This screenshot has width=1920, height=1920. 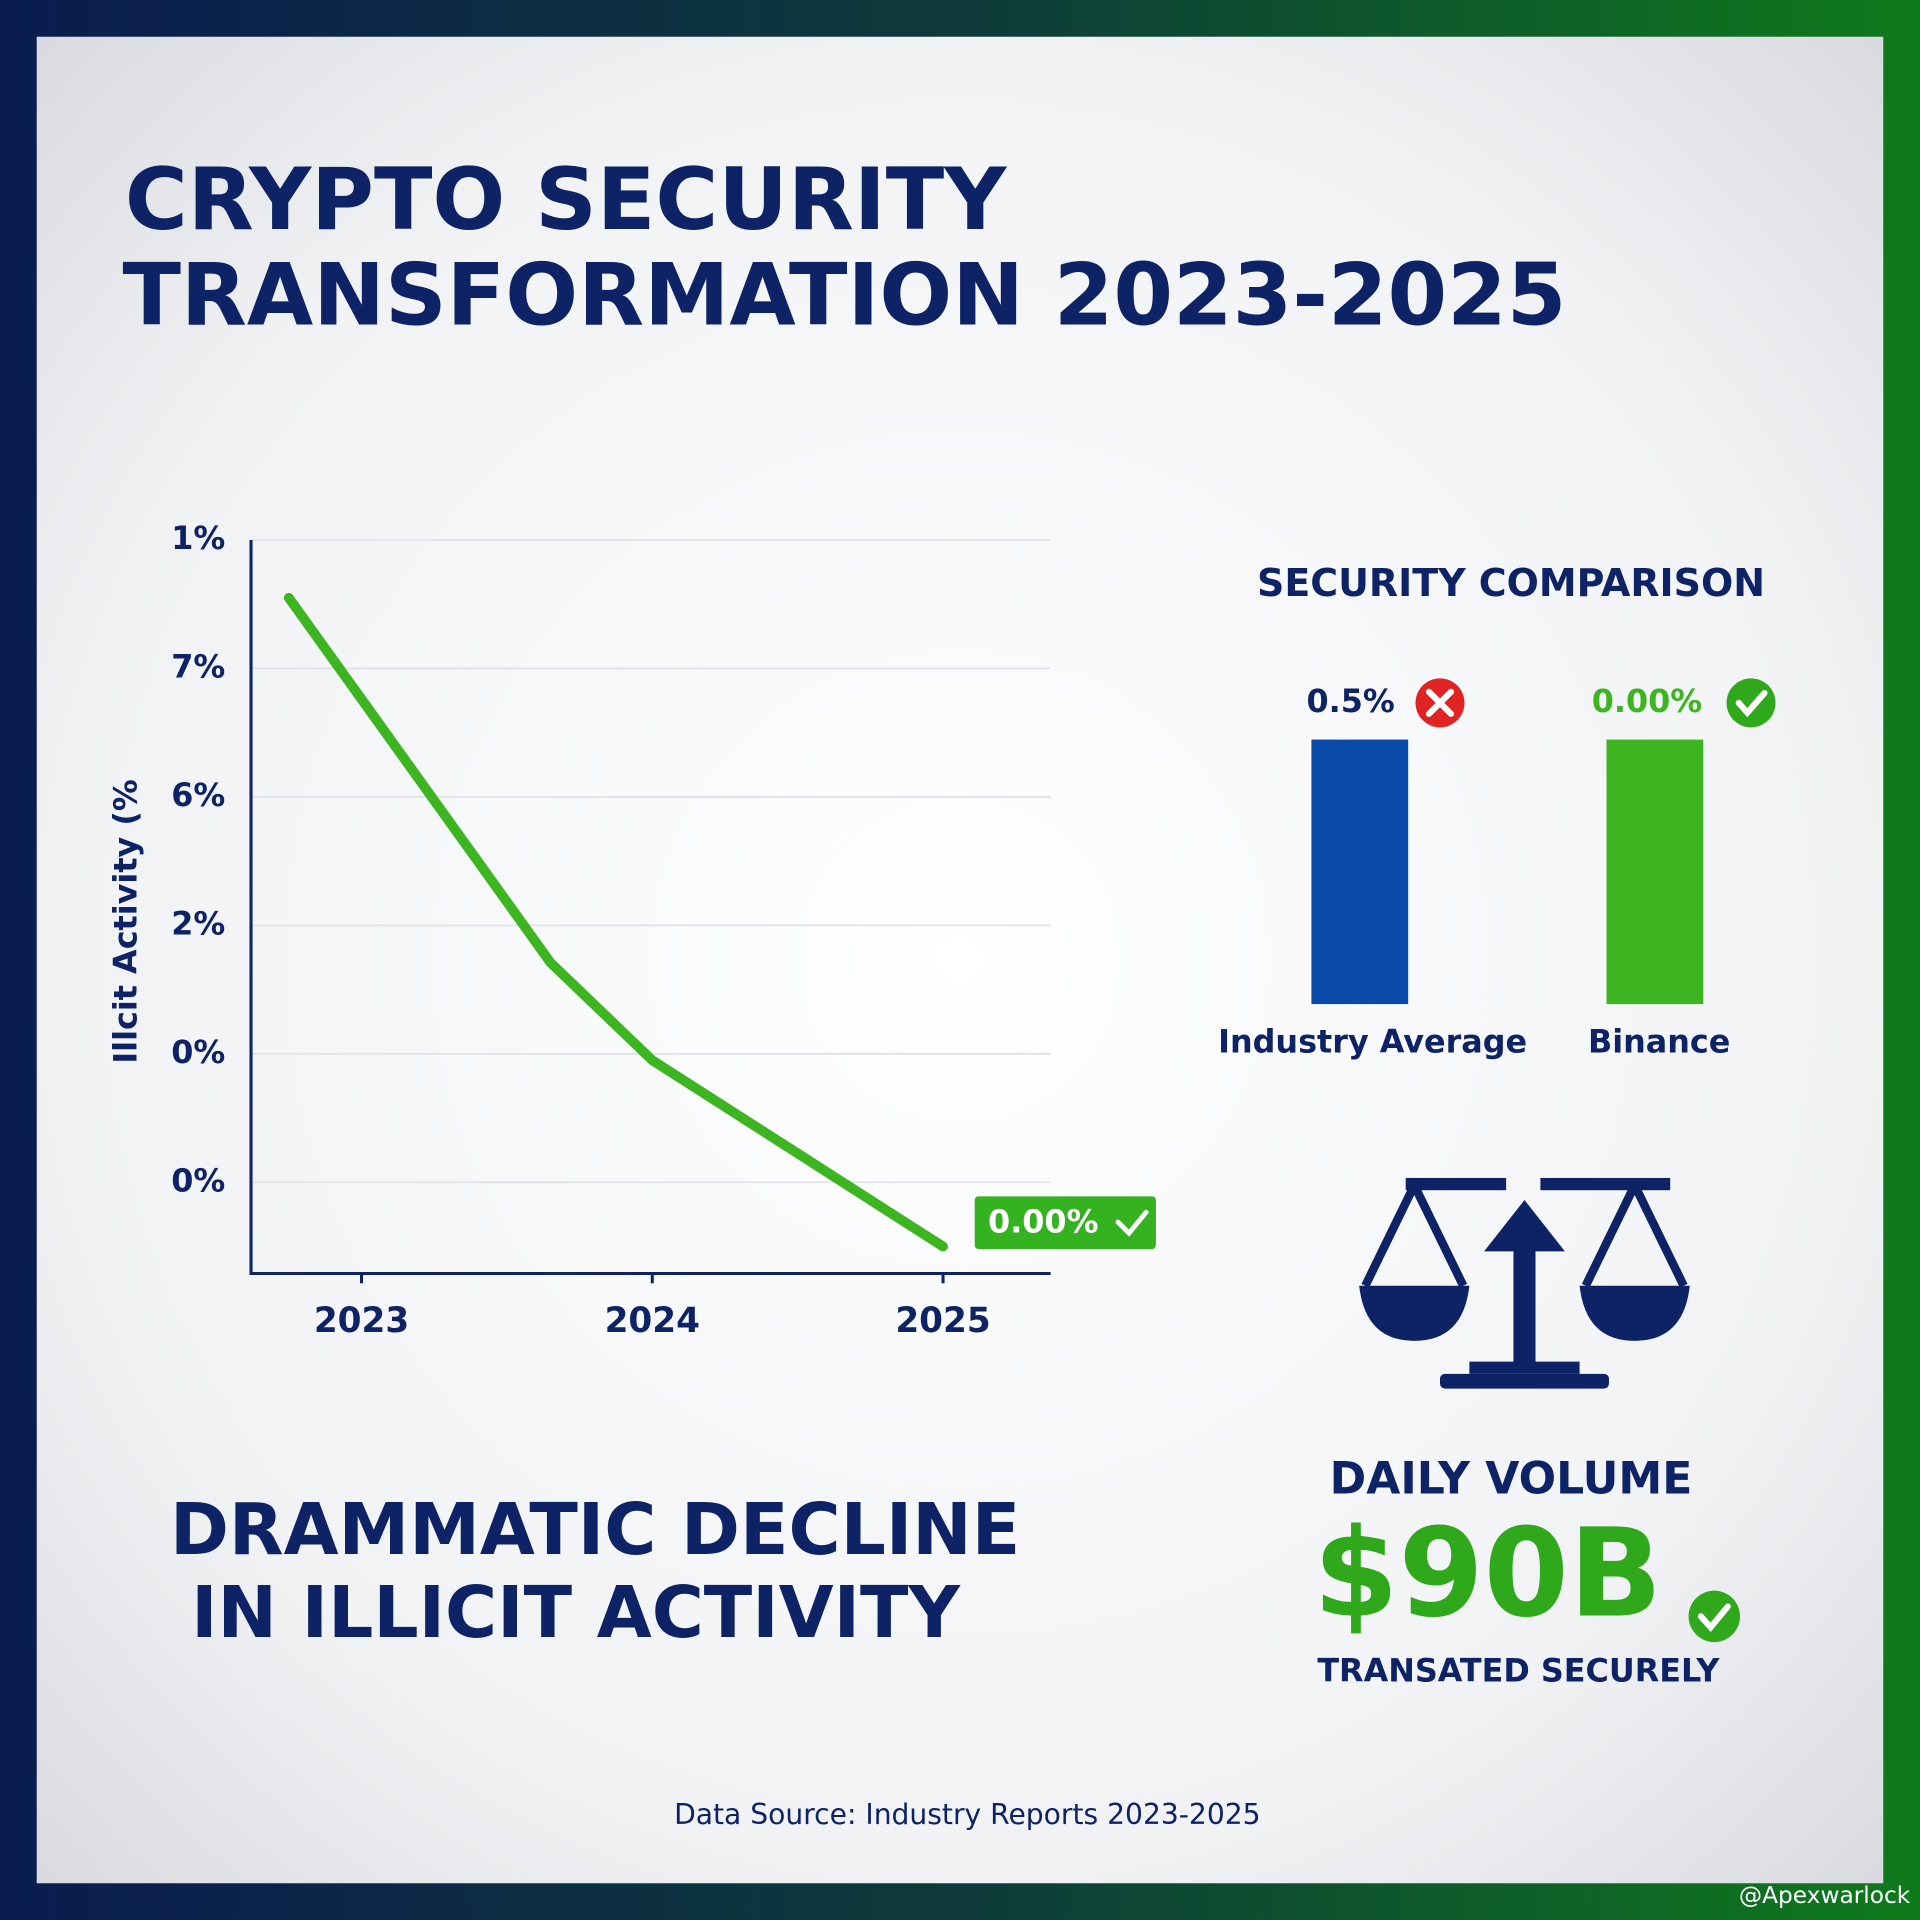 I want to click on title: CRYPTO SECURITY, so click(x=566, y=200).